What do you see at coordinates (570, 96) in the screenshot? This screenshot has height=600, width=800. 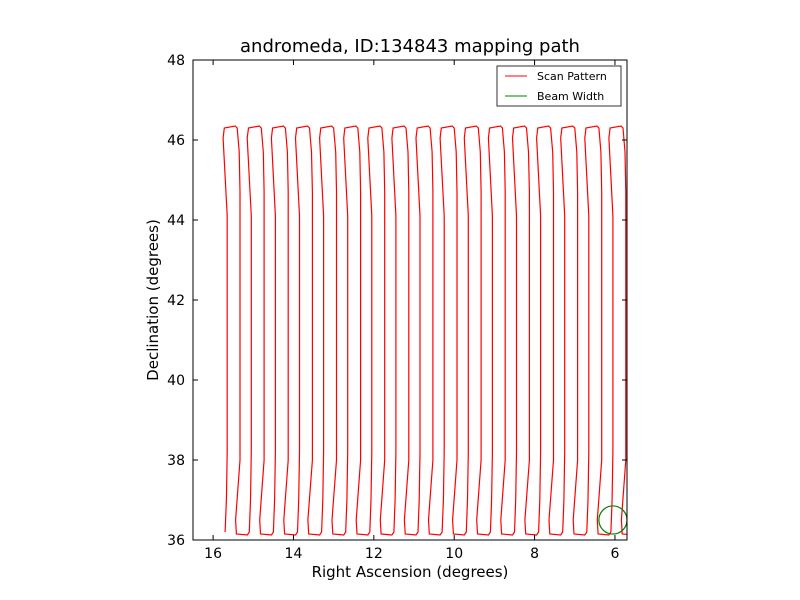 I see `legend-beam-width-label: Beam Width` at bounding box center [570, 96].